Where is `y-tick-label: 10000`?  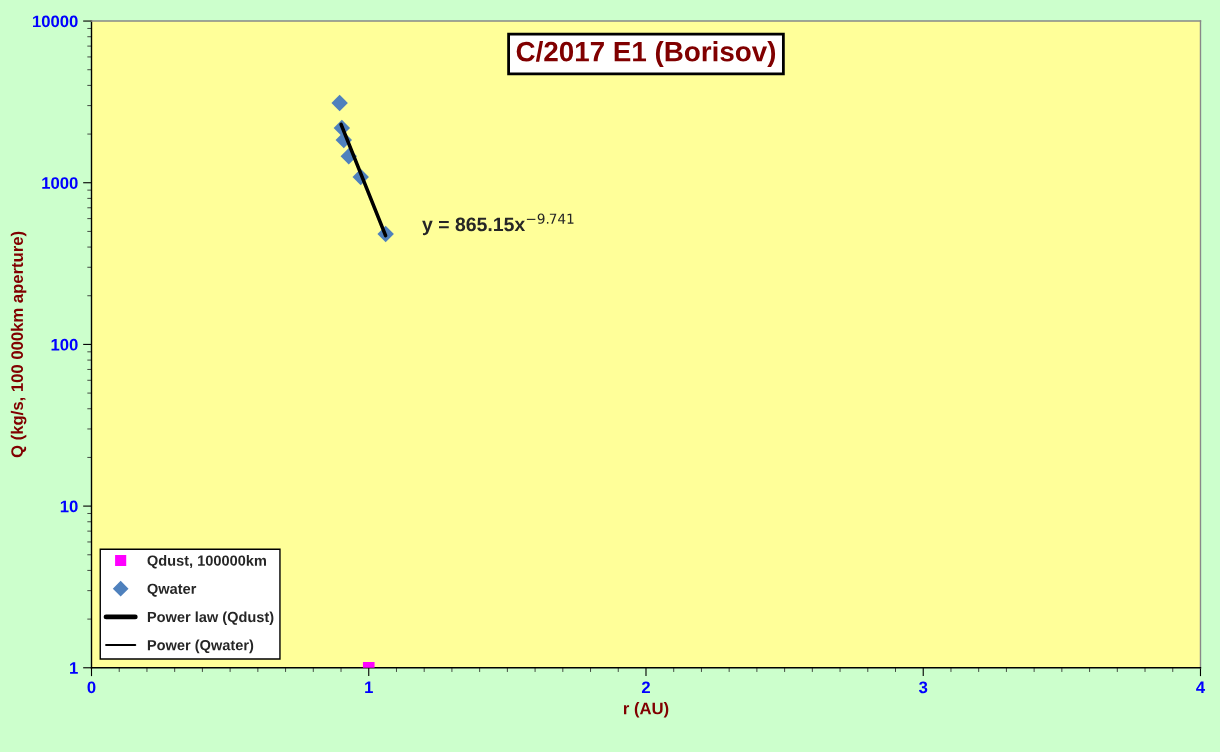 y-tick-label: 10000 is located at coordinates (55, 21).